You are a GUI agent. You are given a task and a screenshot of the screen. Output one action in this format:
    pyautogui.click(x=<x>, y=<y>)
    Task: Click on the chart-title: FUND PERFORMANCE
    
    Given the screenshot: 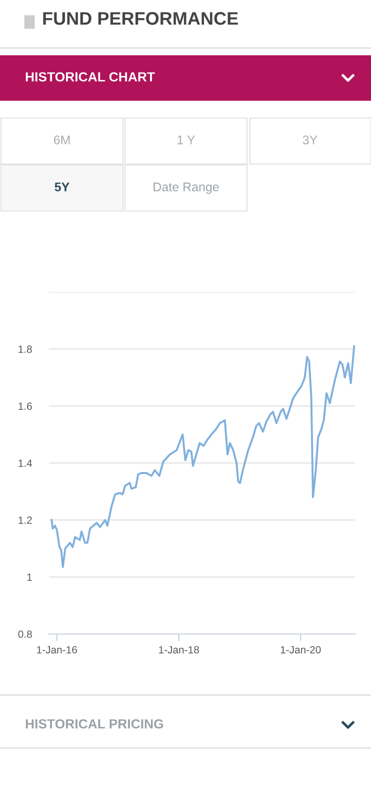 What is the action you would take?
    pyautogui.click(x=140, y=18)
    